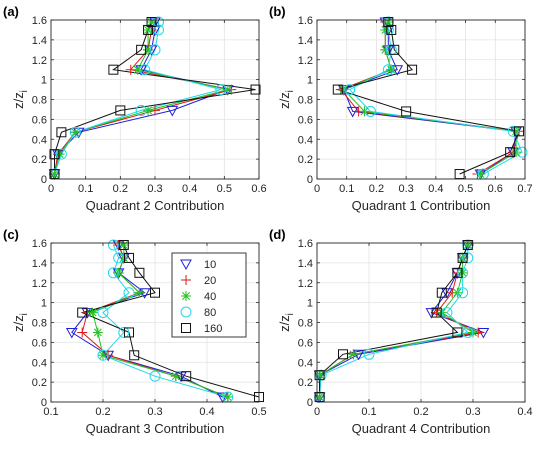  I want to click on legend-label: 80, so click(210, 313).